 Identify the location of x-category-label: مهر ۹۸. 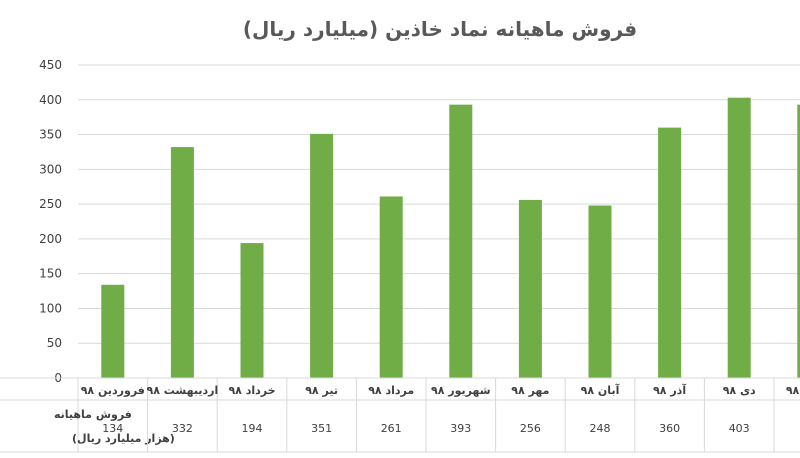
(530, 390).